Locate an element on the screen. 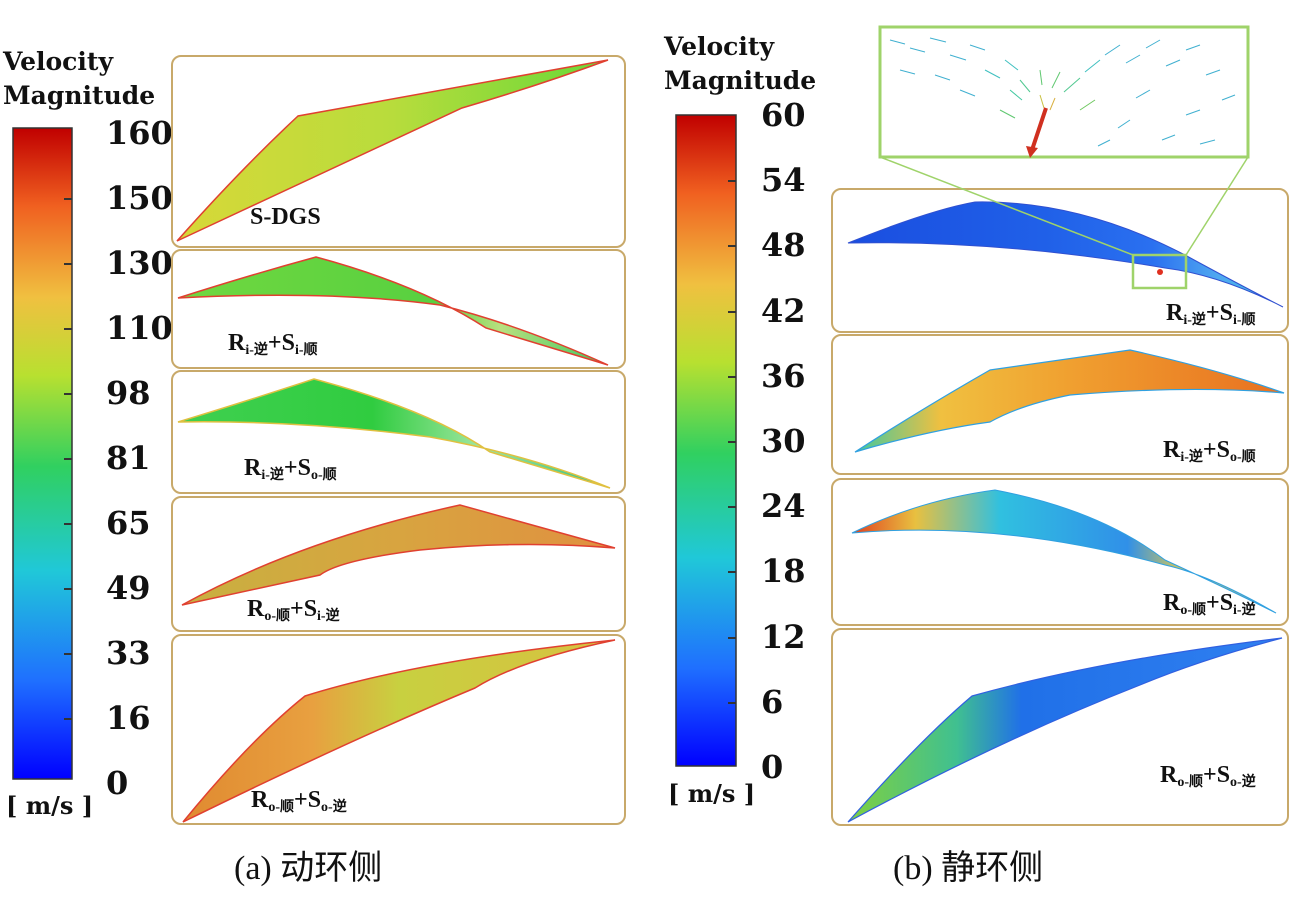  zoom-connector-right is located at coordinates (1217, 206).